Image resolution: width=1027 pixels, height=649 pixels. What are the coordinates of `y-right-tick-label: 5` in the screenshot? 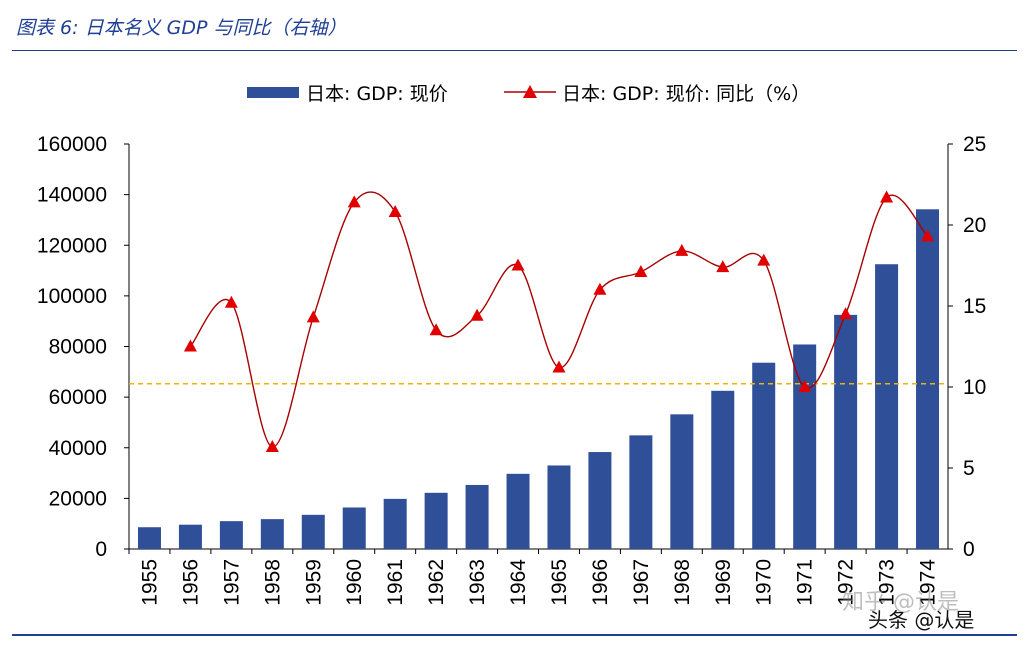 It's located at (969, 468).